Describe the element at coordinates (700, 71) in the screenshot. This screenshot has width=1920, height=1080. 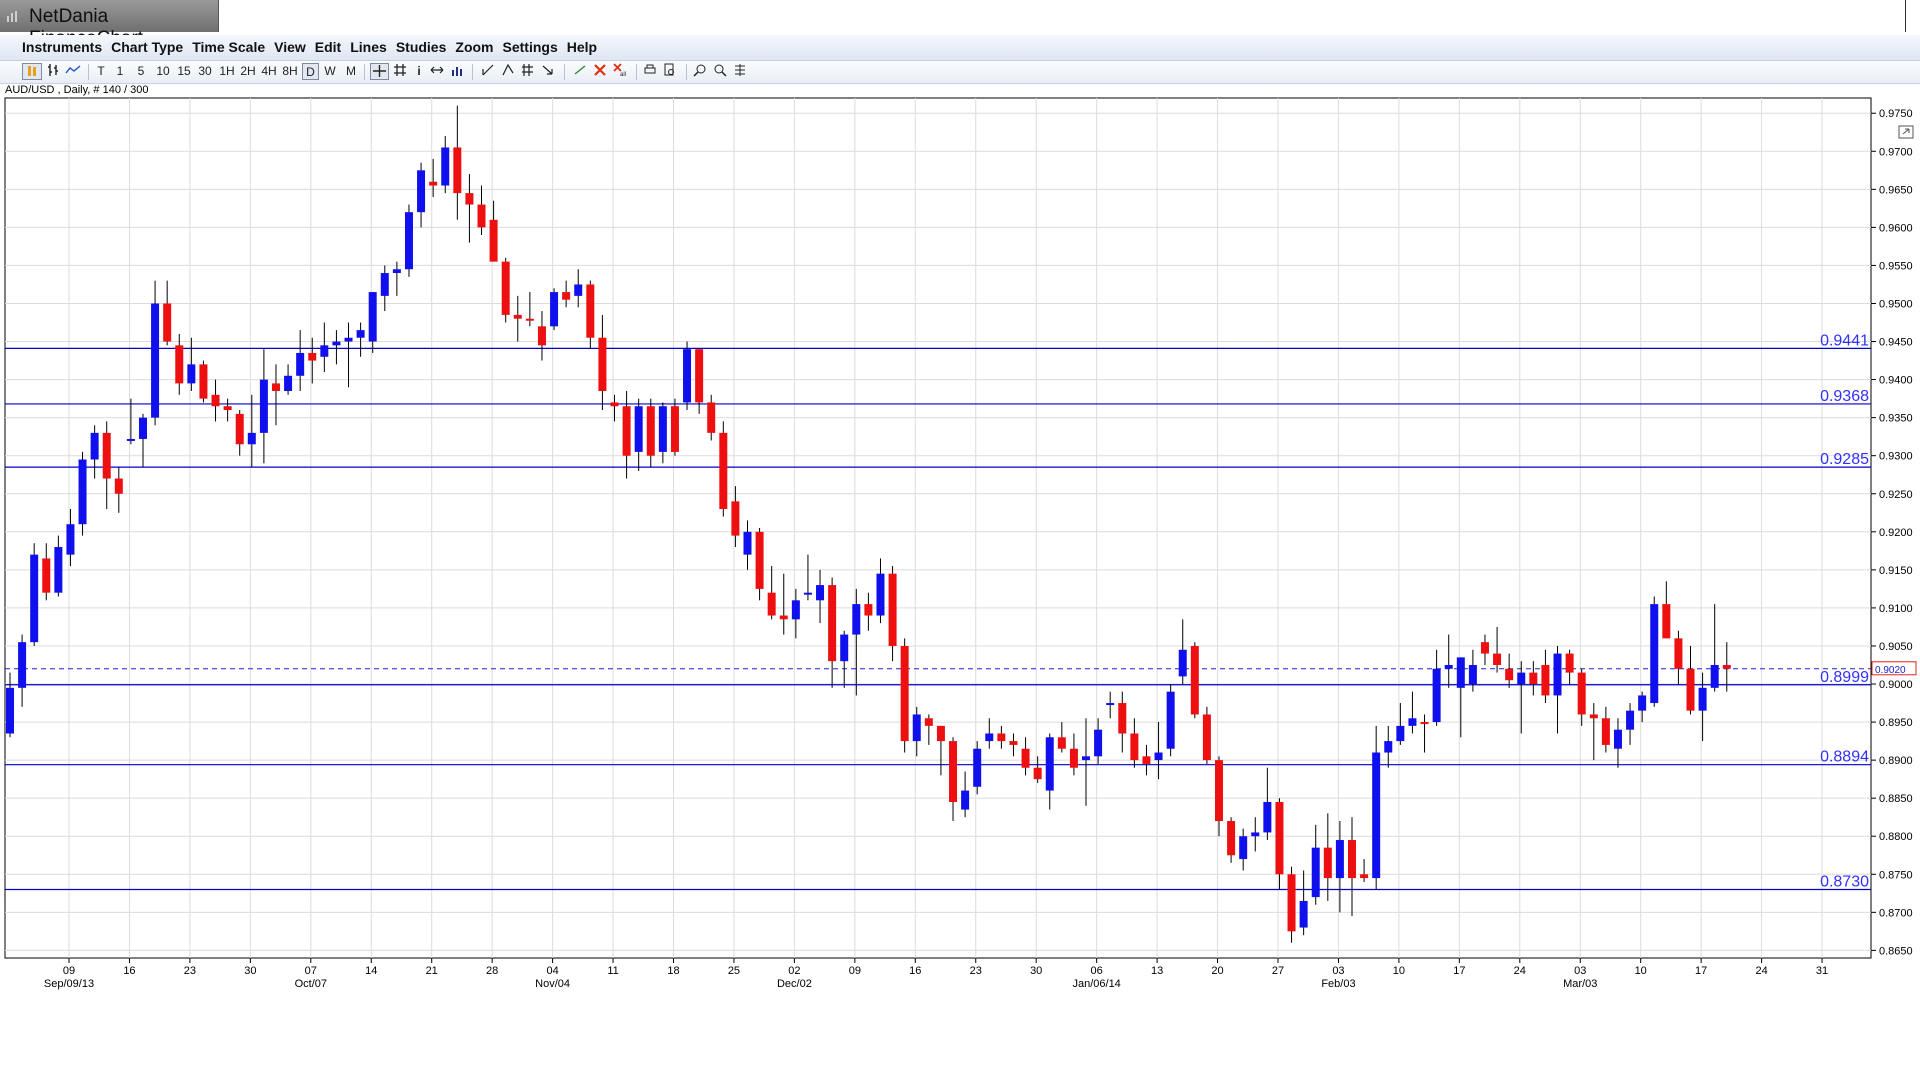
I see `zoom-in-icon` at that location.